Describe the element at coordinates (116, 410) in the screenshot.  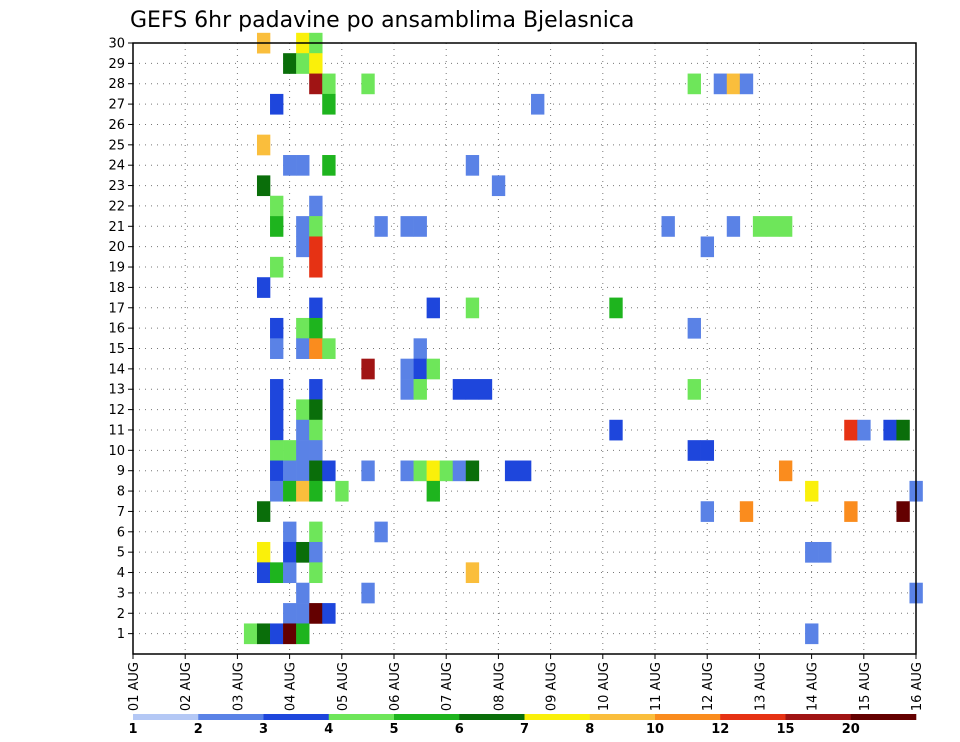
I see `y-tick-label: 12` at that location.